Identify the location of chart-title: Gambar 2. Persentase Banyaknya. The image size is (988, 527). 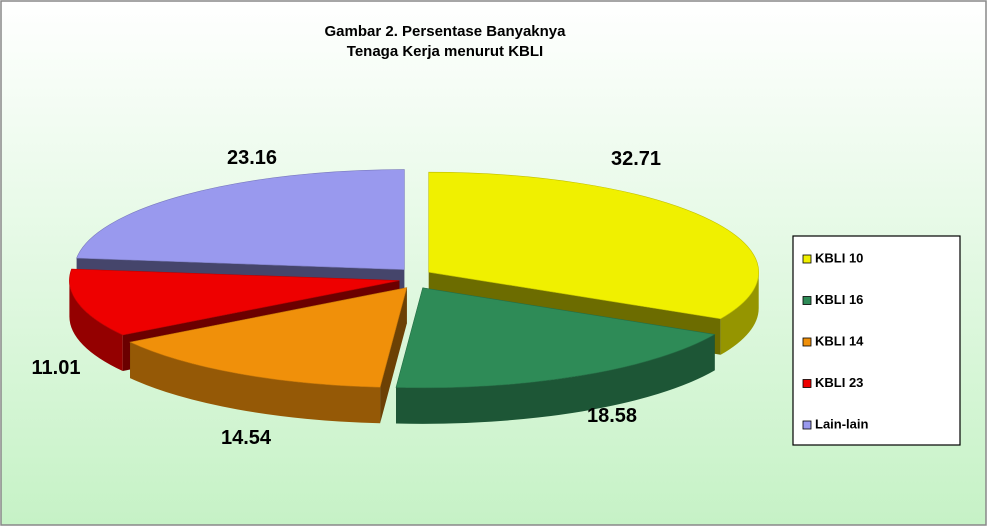
(446, 31).